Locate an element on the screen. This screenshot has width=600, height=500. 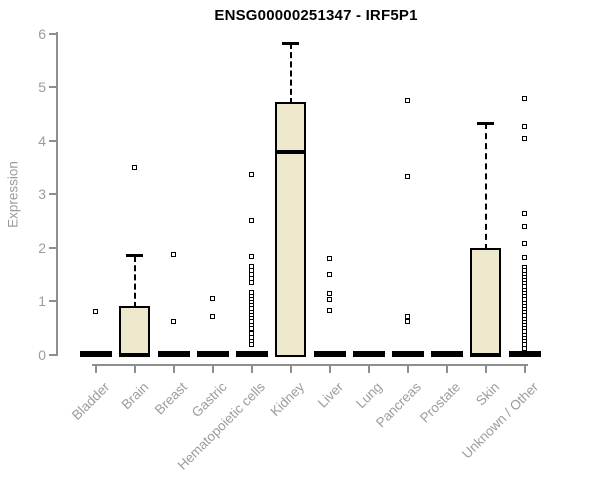
x-tick-label: Liver is located at coordinates (331, 395).